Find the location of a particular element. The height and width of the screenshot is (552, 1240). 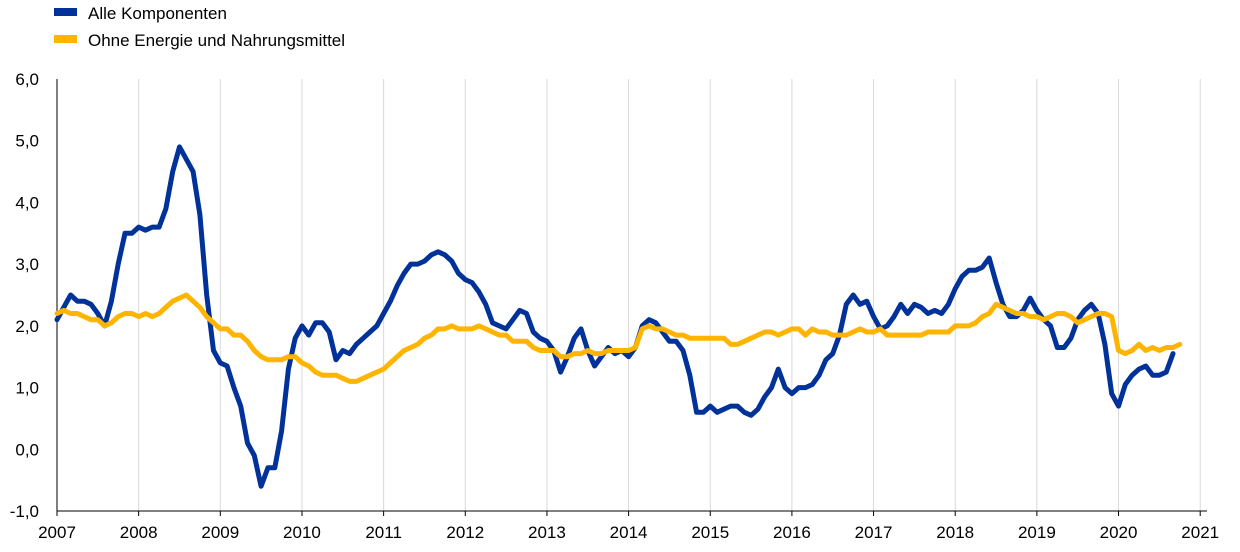

x-tick-label: 2017 is located at coordinates (874, 532).